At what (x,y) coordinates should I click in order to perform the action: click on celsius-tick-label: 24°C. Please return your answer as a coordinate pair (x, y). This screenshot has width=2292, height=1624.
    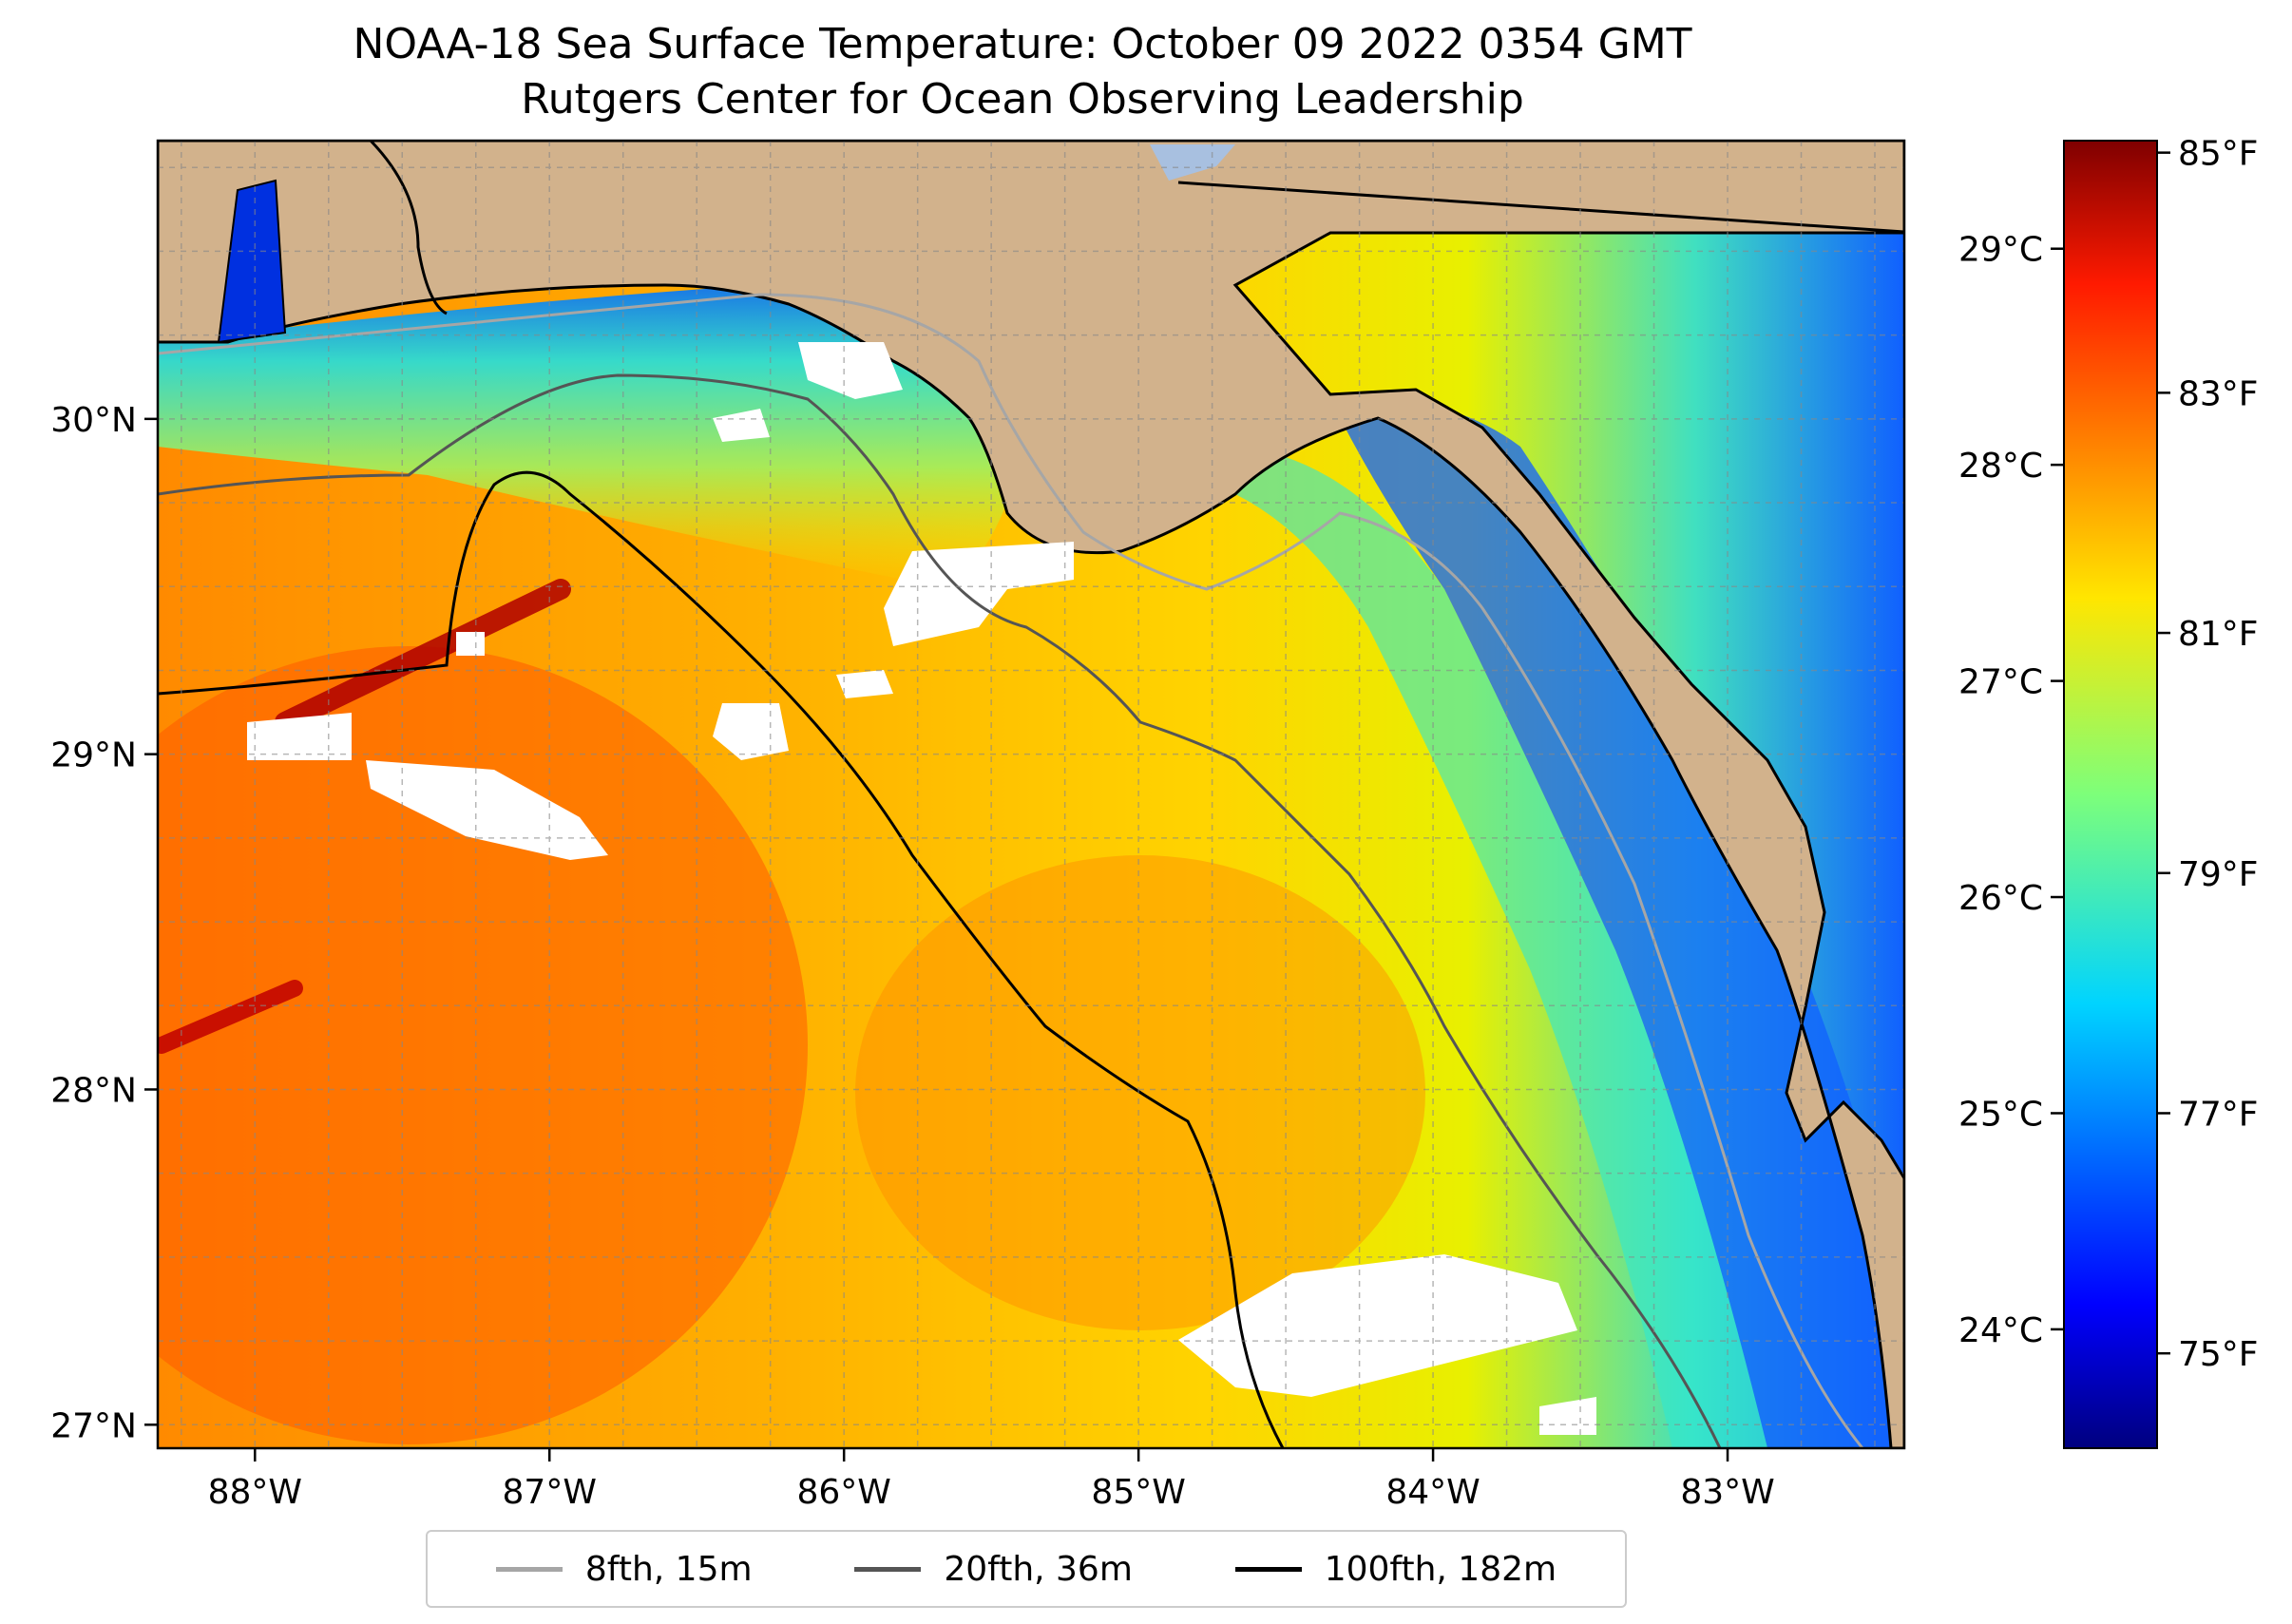
    Looking at the image, I should click on (2000, 1330).